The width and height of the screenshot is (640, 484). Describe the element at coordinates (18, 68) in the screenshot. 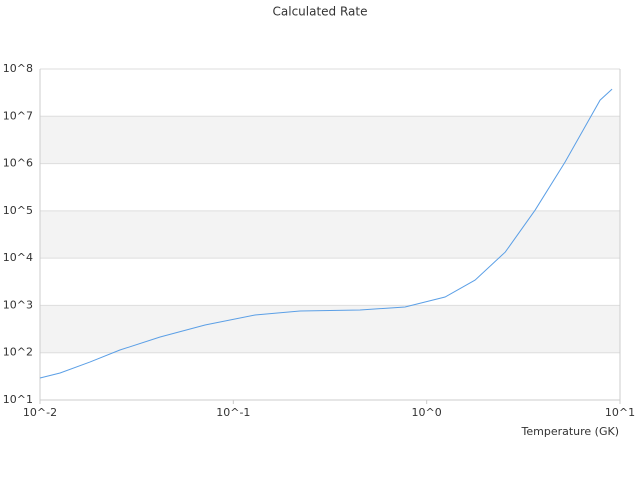

I see `y-tick-label: 10^8` at that location.